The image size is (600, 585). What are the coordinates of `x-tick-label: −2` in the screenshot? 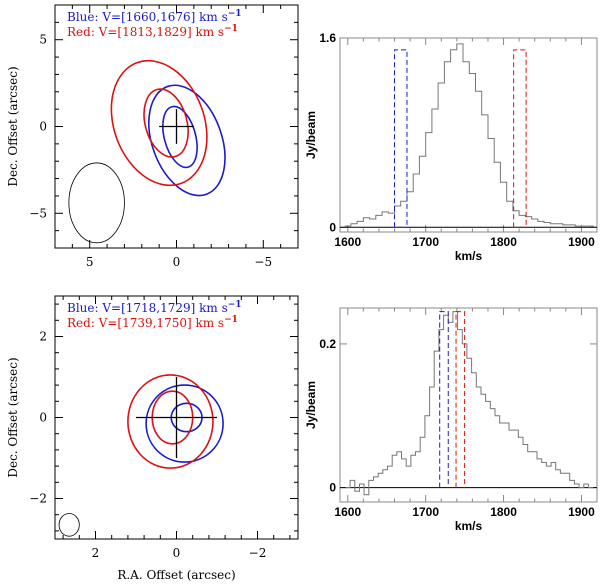 It's located at (258, 553).